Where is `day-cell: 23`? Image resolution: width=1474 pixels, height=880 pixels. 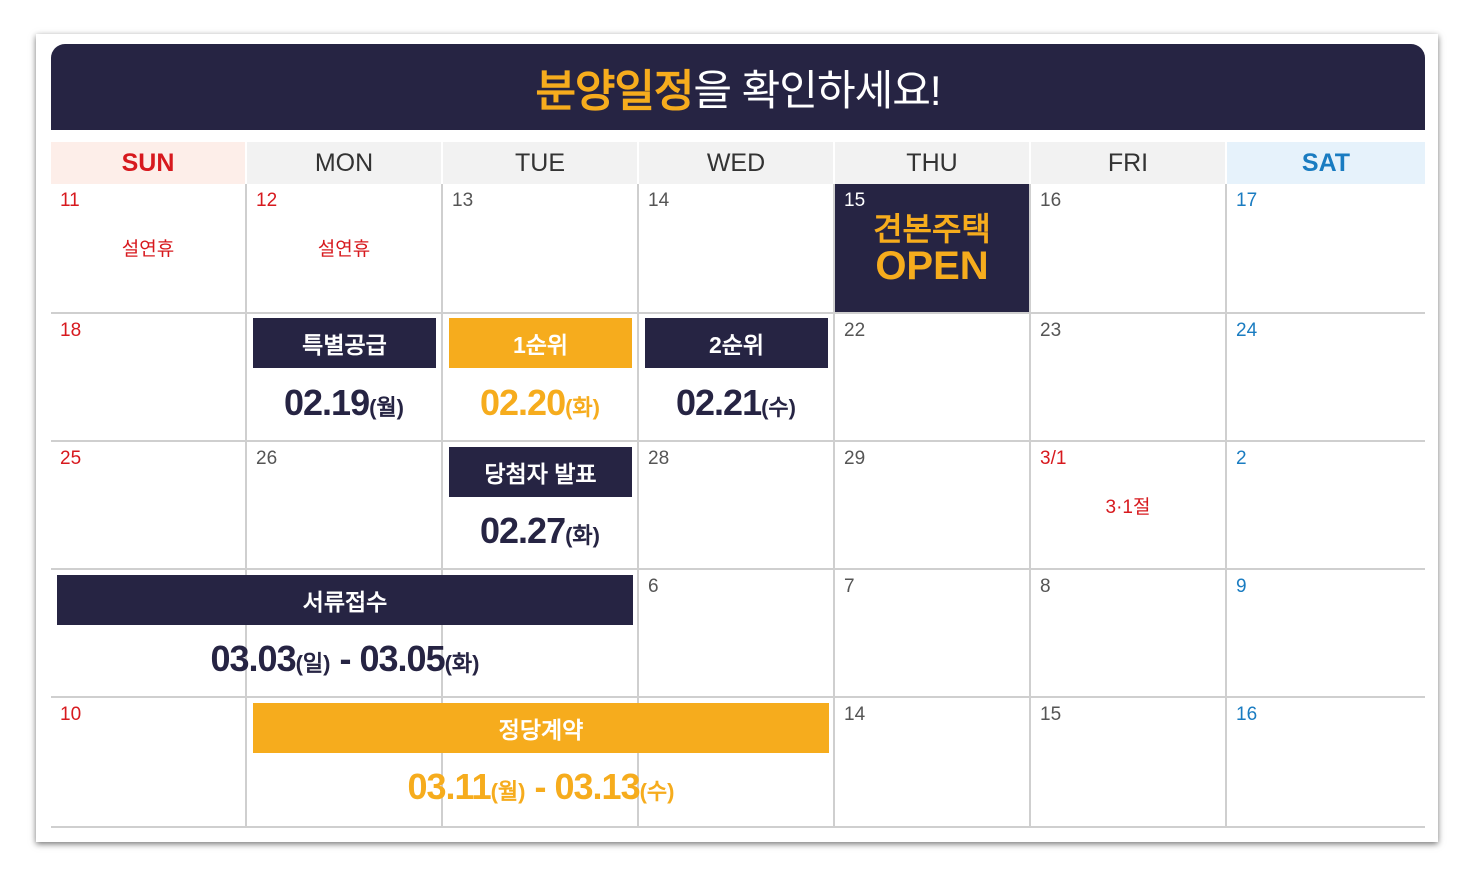
day-cell: 23 is located at coordinates (1129, 378).